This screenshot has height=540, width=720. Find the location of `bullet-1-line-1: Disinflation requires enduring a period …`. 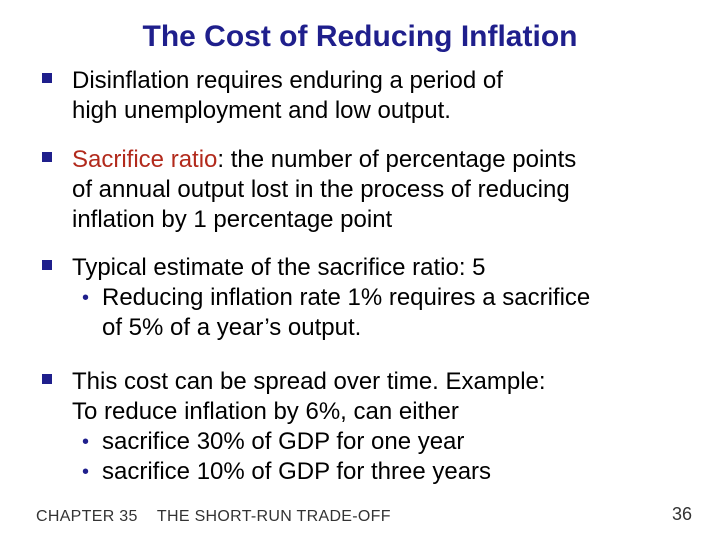

bullet-1-line-1: Disinflation requires enduring a period … is located at coordinates (287, 80).